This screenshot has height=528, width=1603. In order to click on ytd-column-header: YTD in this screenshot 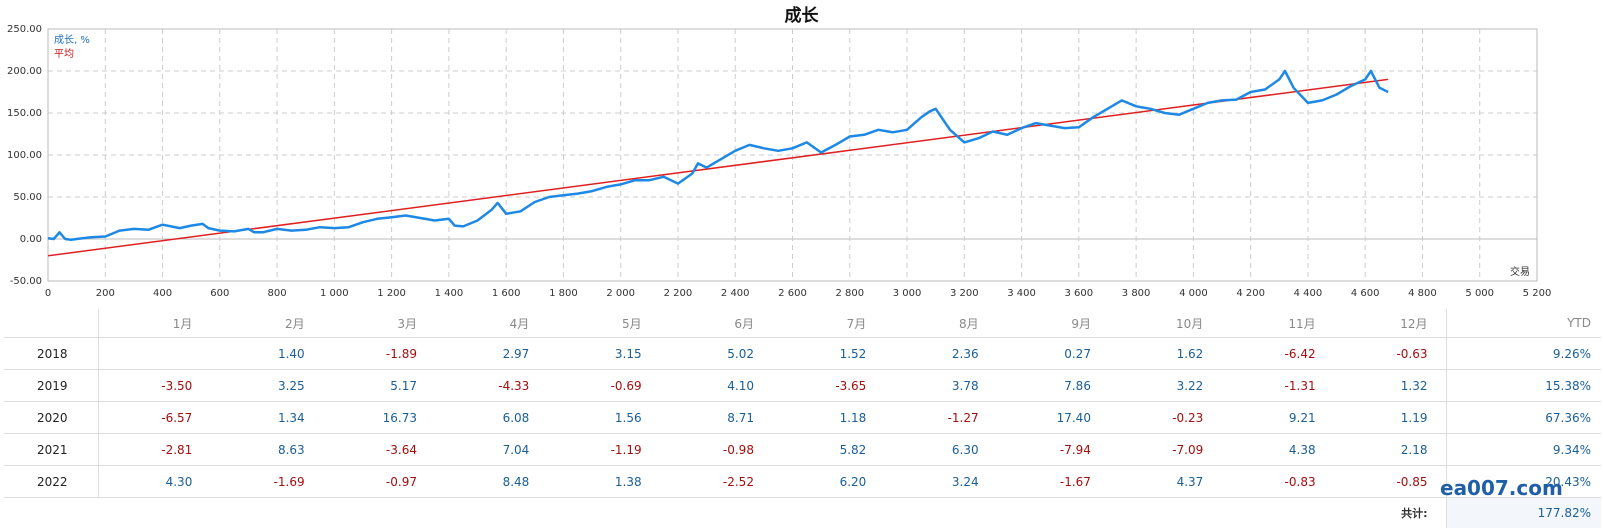, I will do `click(1523, 323)`.